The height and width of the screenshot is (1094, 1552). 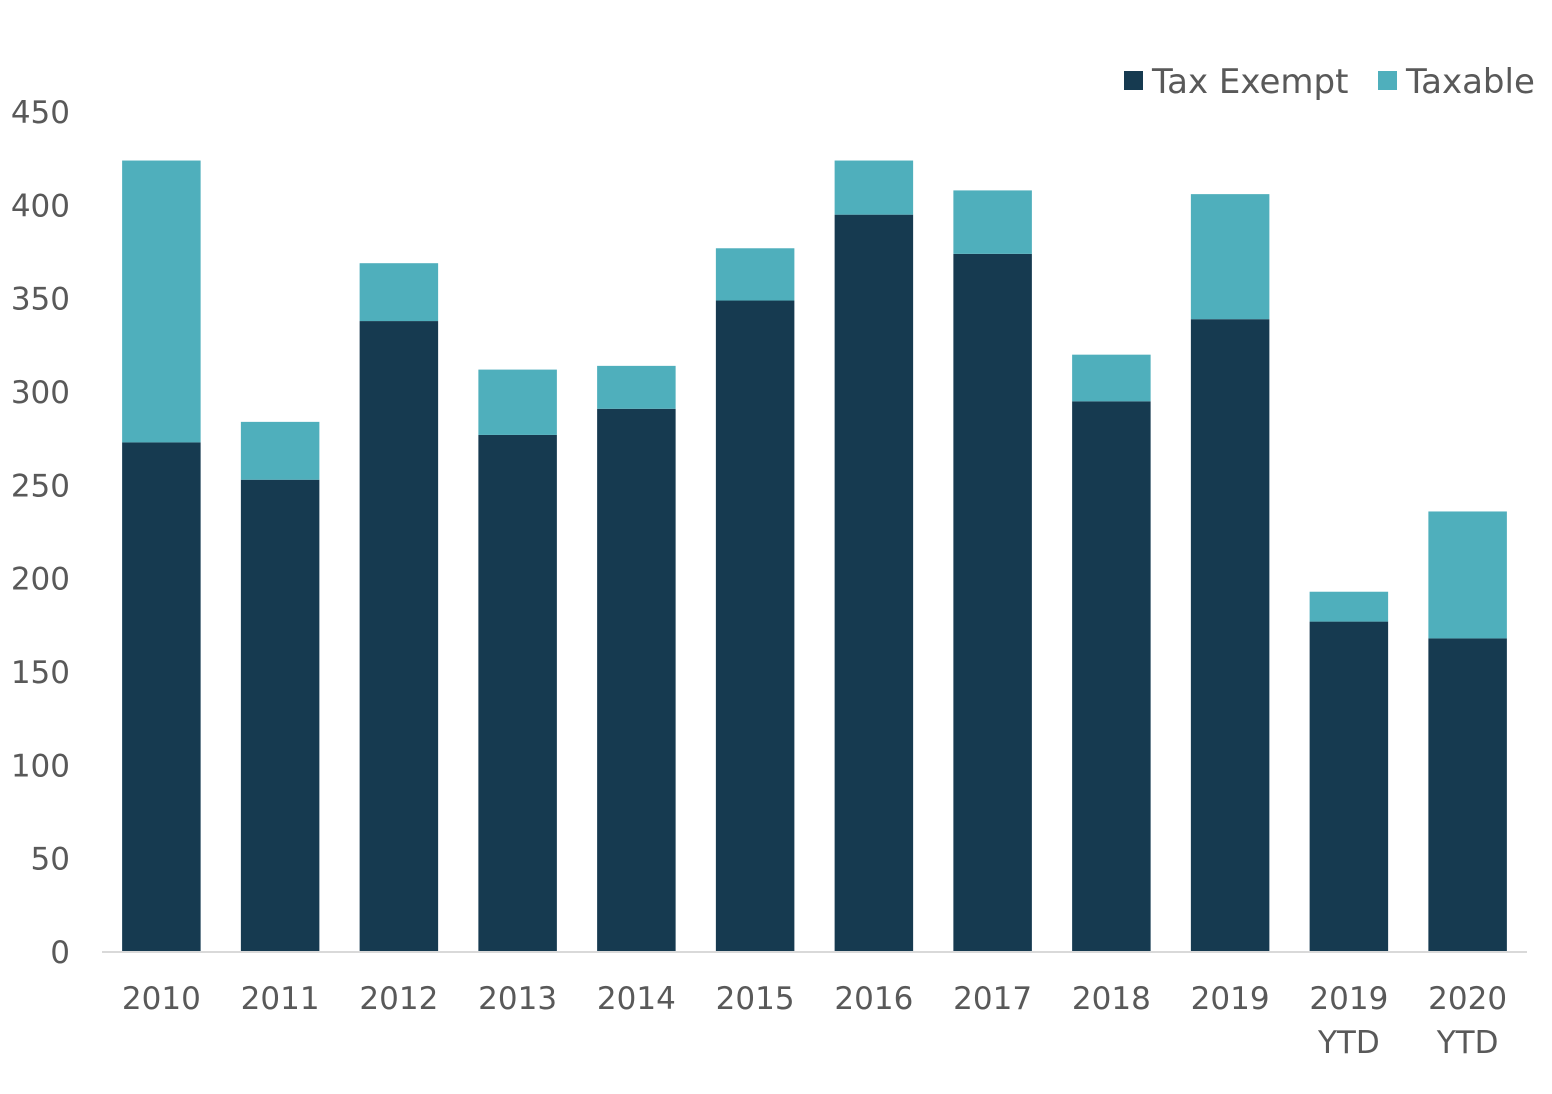 I want to click on y-axis: 0 50 100 150 200 250 300 350 400 450, so click(x=40, y=533).